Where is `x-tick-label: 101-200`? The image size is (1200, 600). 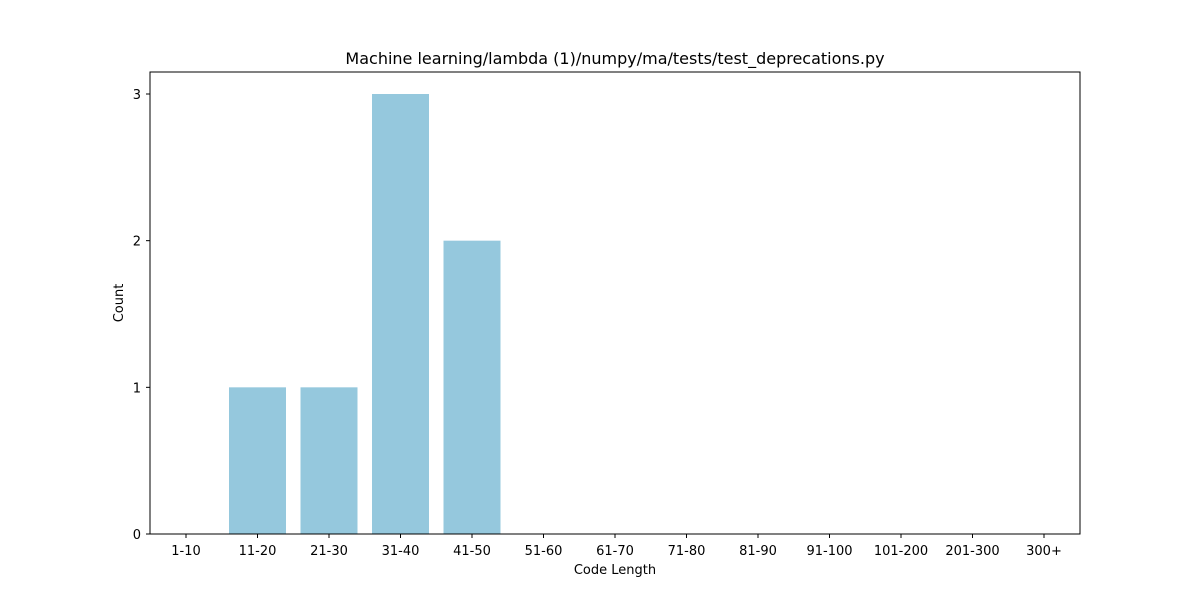
x-tick-label: 101-200 is located at coordinates (901, 551).